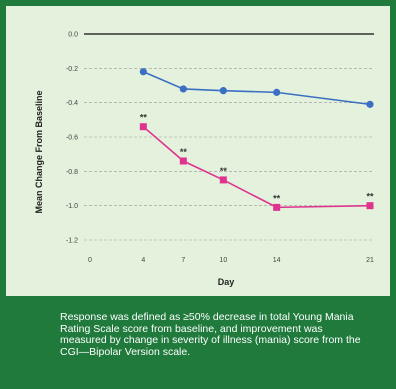  I want to click on y-tick-label: -1.0, so click(72, 206).